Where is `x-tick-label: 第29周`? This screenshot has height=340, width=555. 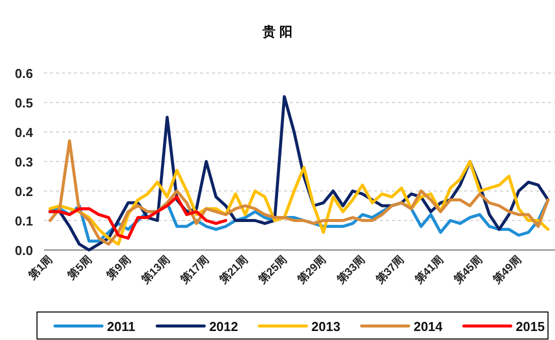
x-tick-label: 第29周 is located at coordinates (311, 270).